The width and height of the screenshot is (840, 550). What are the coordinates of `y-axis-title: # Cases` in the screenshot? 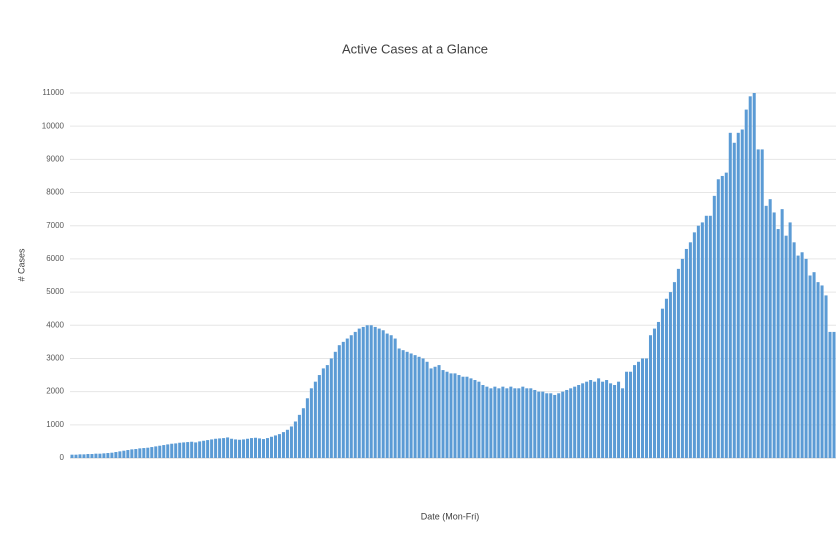 It's located at (21, 265).